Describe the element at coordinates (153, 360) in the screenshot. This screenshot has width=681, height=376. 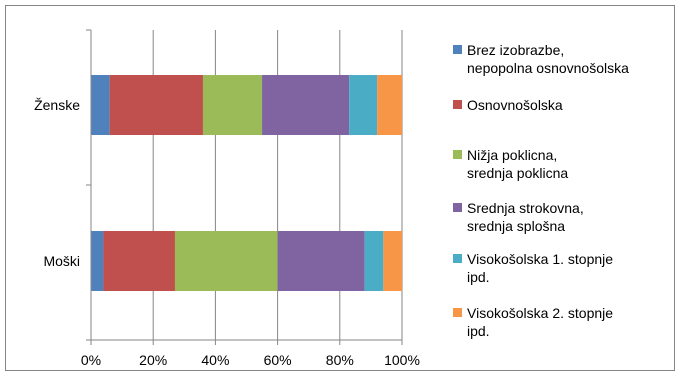
I see `x-tick-label: 20%` at that location.